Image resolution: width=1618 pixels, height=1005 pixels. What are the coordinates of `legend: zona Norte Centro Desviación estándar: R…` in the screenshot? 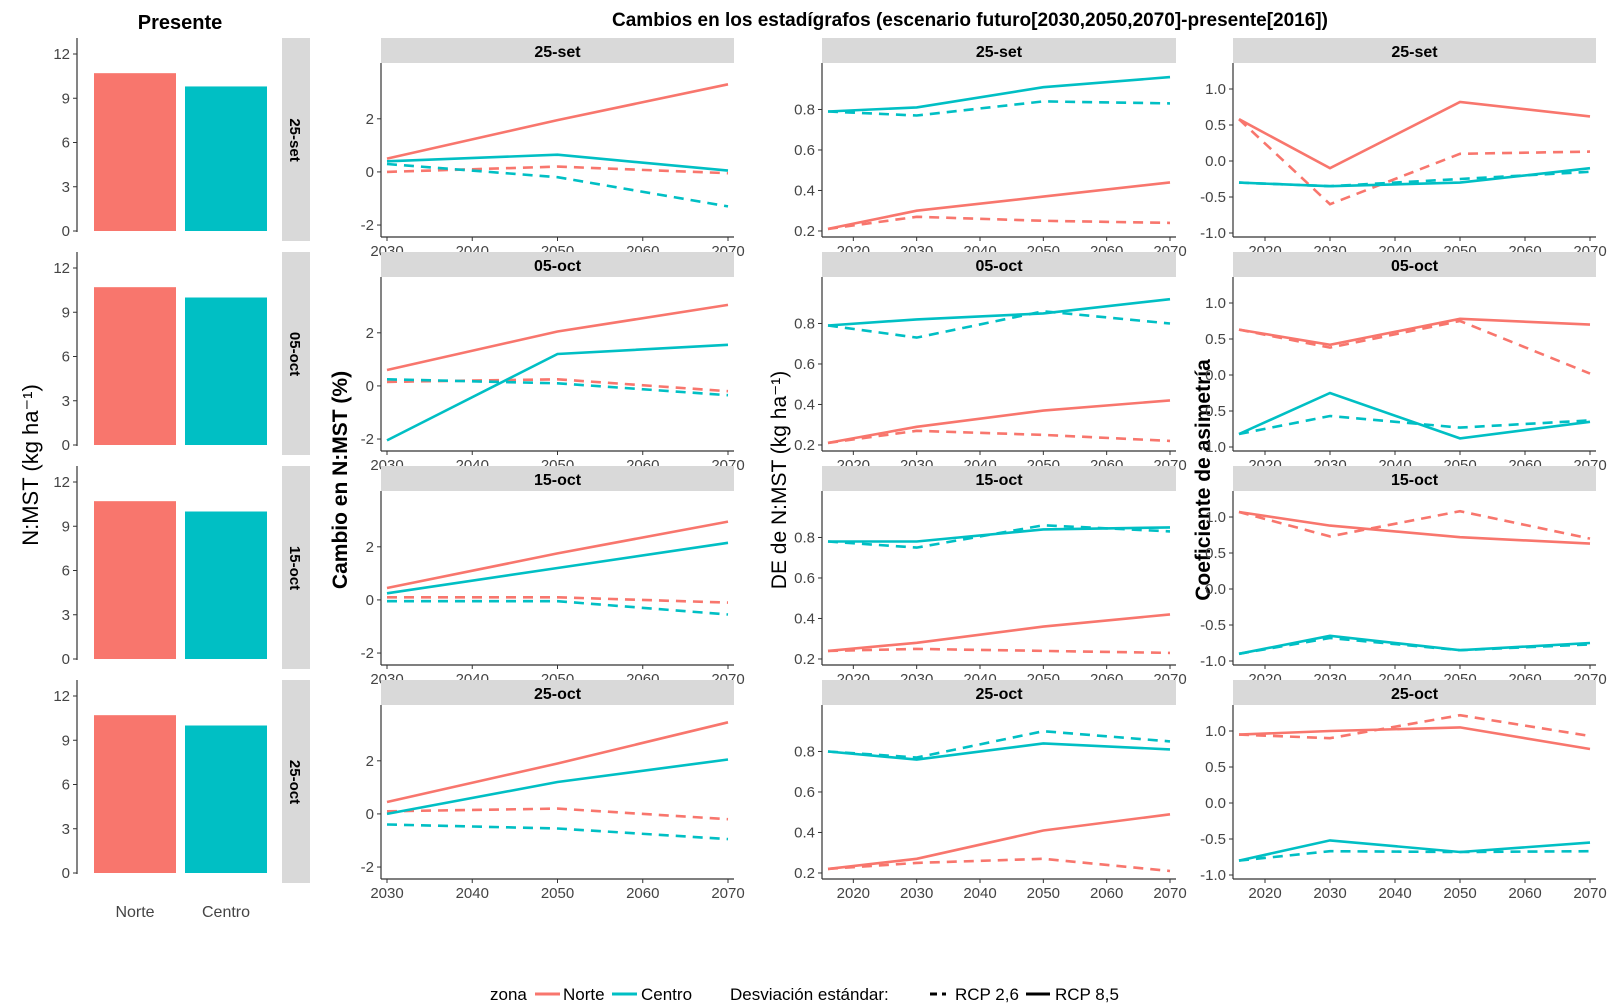 It's located at (804, 994).